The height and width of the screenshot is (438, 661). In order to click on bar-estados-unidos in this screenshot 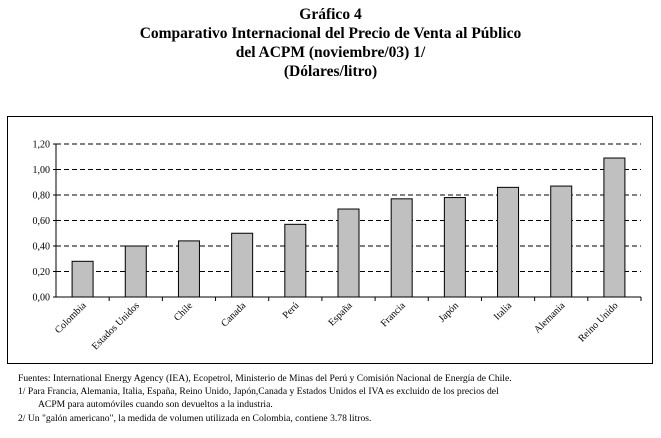, I will do `click(135, 271)`.